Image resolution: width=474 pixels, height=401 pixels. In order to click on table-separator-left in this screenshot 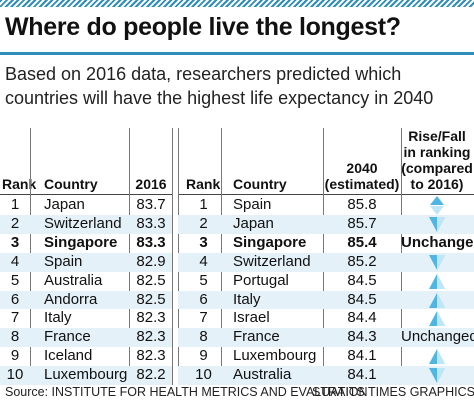, I will do `click(172, 256)`.